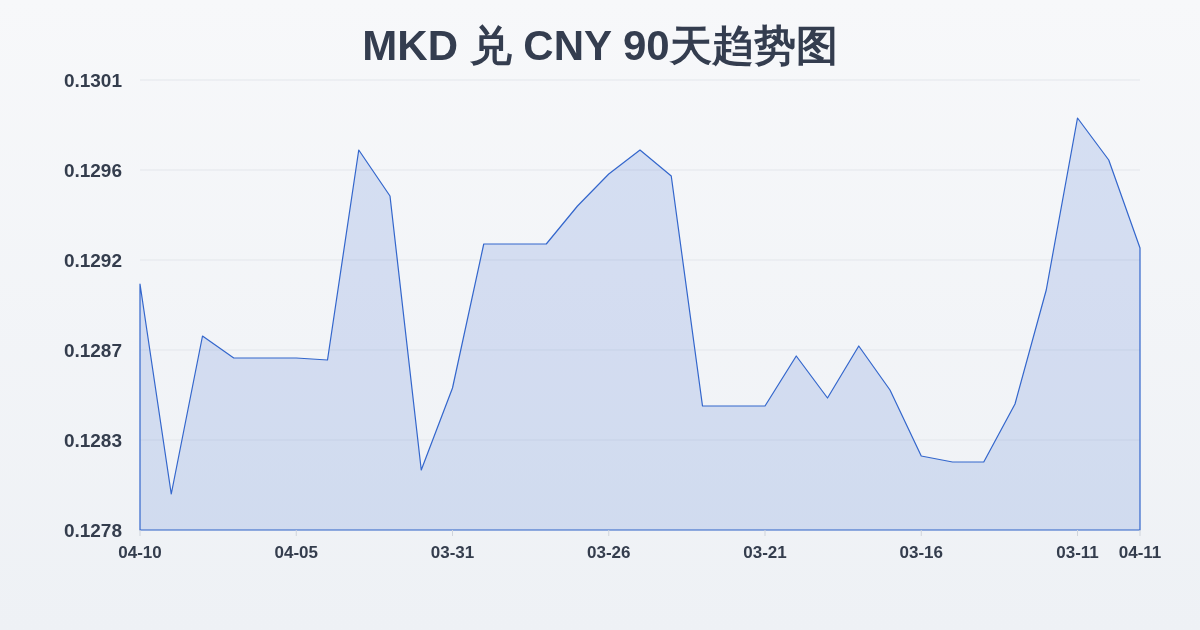 The height and width of the screenshot is (630, 1200). What do you see at coordinates (1077, 552) in the screenshot?
I see `x-tick-label: 03-11` at bounding box center [1077, 552].